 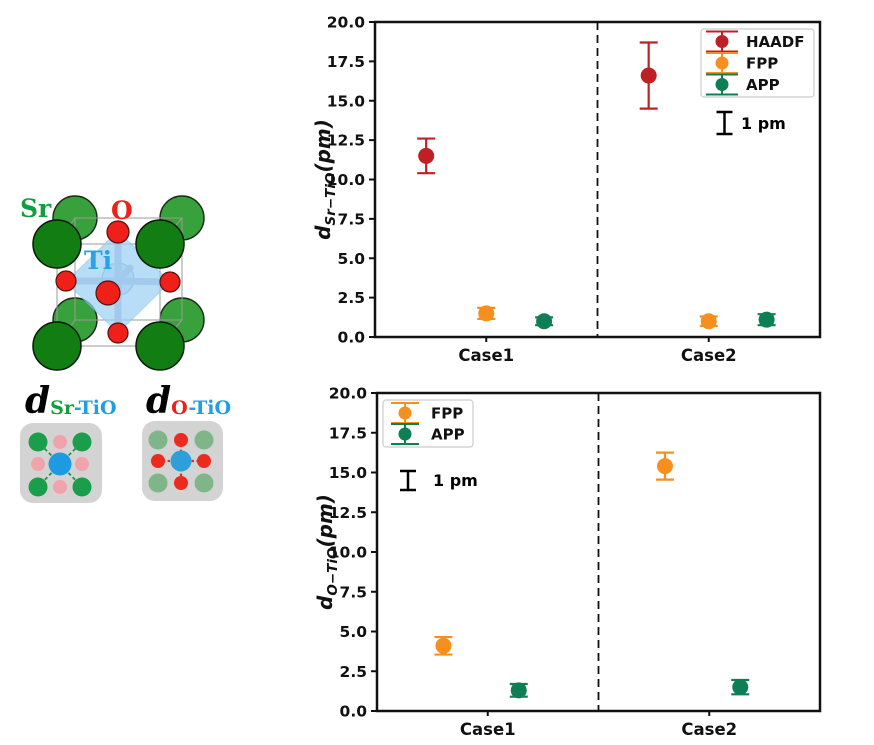 I want to click on series-HAADF, so click(x=537, y=108).